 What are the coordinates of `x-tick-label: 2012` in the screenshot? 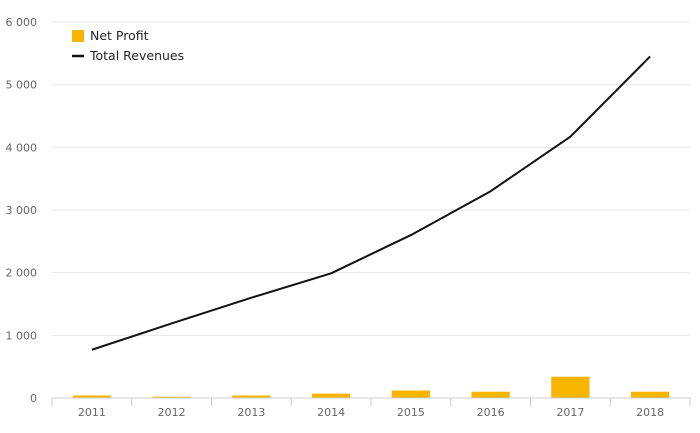 It's located at (172, 412).